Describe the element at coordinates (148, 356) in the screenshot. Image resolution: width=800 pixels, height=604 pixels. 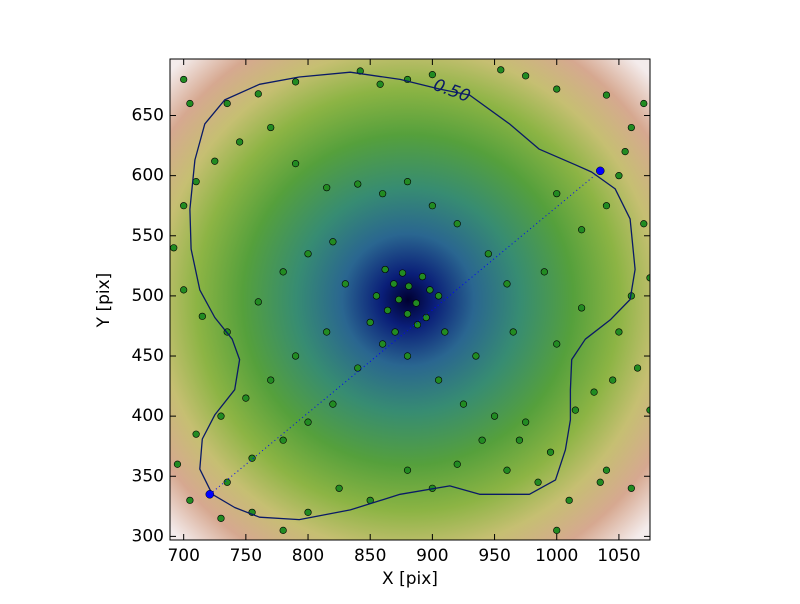
I see `y-tick-label: 450` at that location.